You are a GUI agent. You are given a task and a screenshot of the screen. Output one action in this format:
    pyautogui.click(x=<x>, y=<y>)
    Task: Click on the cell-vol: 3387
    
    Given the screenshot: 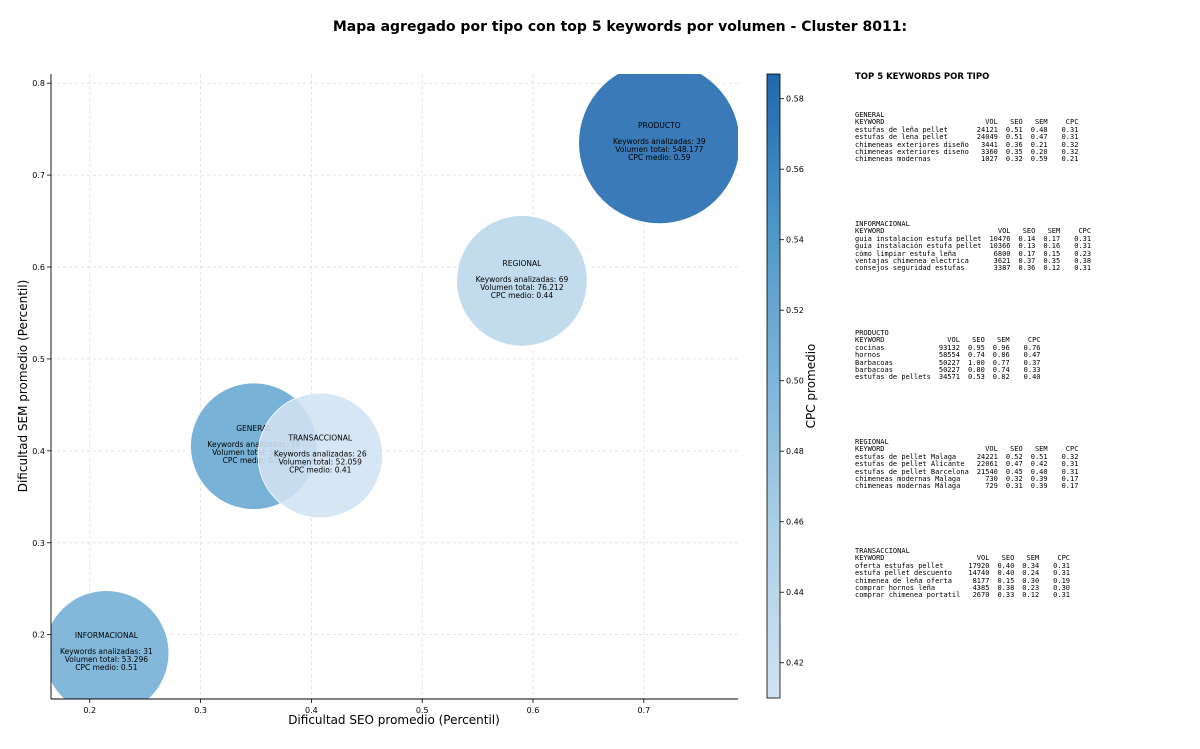 What is the action you would take?
    pyautogui.click(x=1002, y=268)
    